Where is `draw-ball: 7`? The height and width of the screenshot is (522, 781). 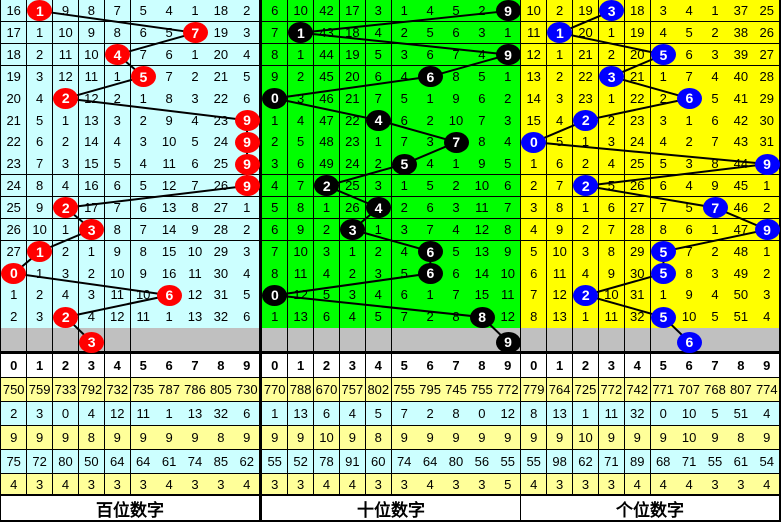 draw-ball: 7 is located at coordinates (715, 208).